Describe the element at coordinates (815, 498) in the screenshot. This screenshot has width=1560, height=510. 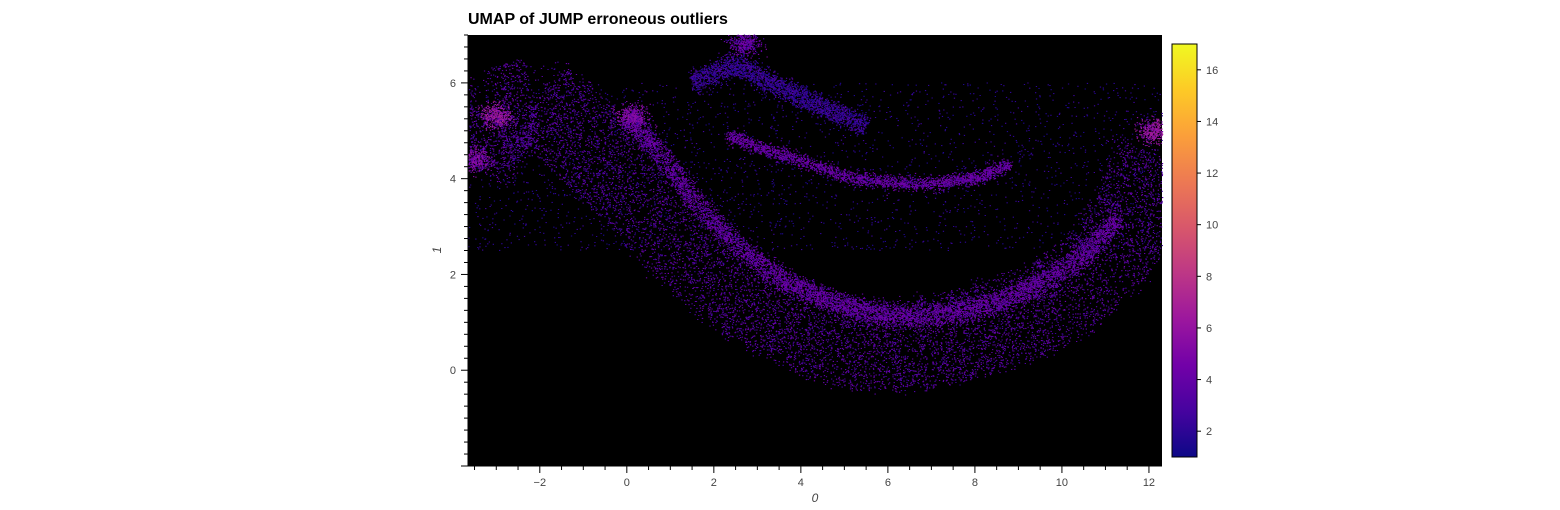
I see `x-axis-label: 0` at that location.